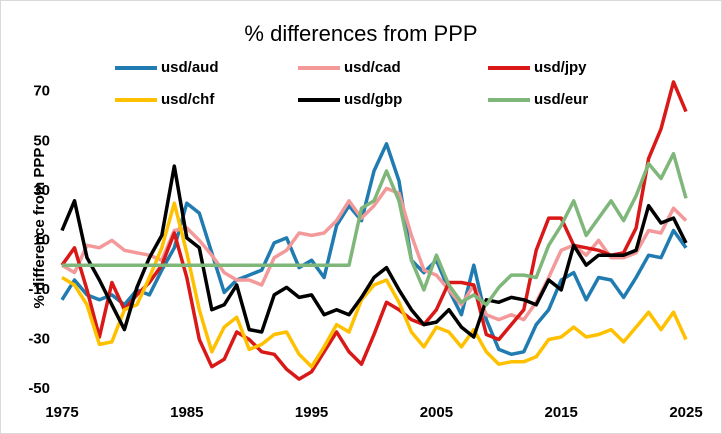  What do you see at coordinates (41, 91) in the screenshot?
I see `y-tick-label: 70` at bounding box center [41, 91].